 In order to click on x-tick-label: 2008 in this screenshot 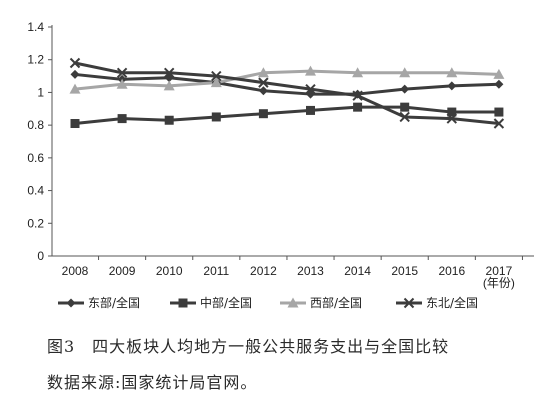, I will do `click(75, 271)`.